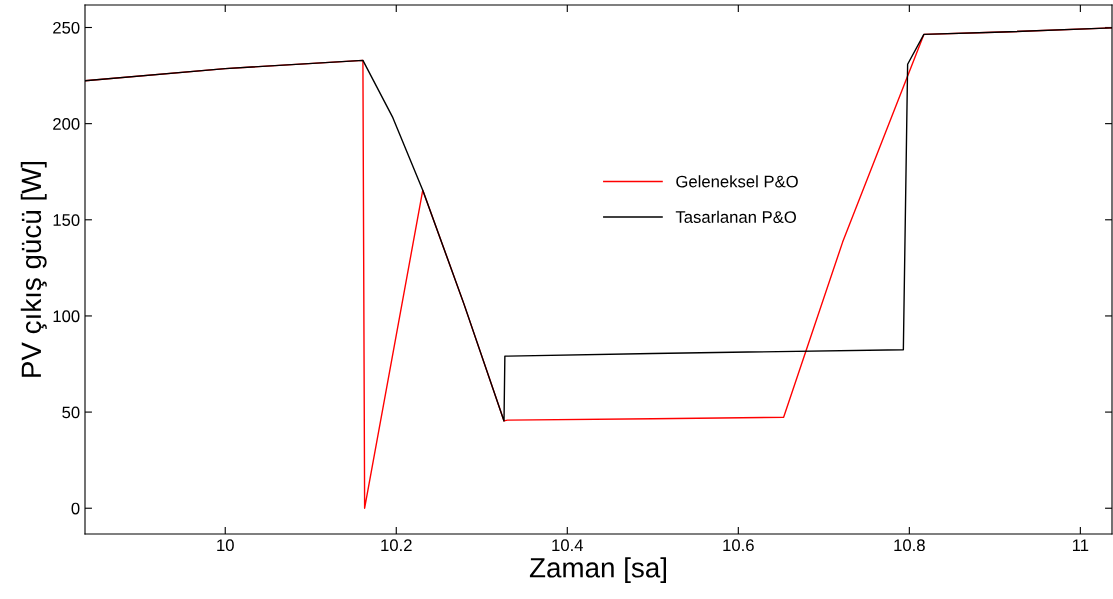  Describe the element at coordinates (66, 124) in the screenshot. I see `y-tick-label: 200` at that location.